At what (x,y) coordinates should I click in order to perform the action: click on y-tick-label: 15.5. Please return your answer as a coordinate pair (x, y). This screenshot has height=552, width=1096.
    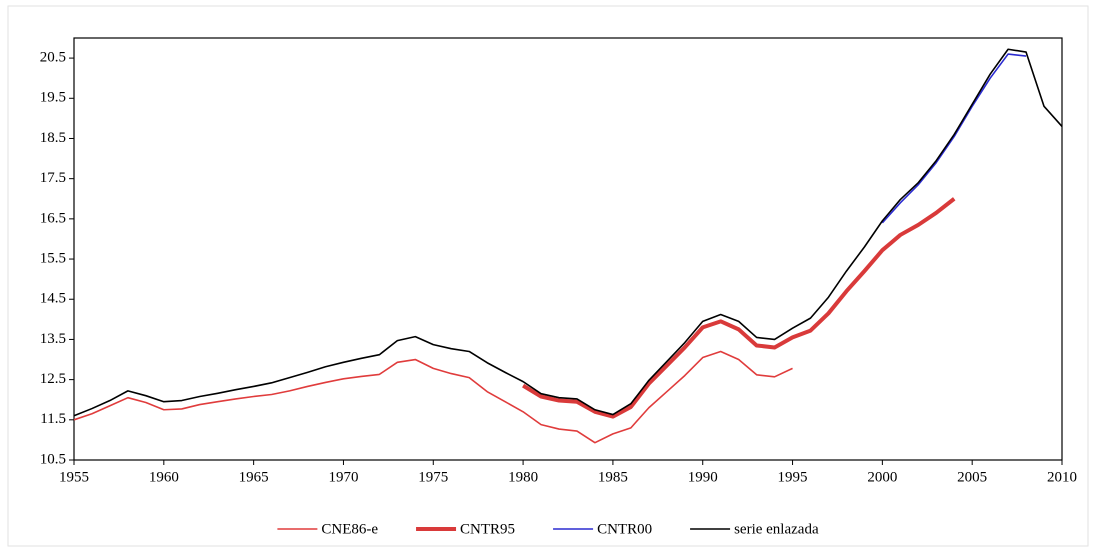
    Looking at the image, I should click on (53, 258).